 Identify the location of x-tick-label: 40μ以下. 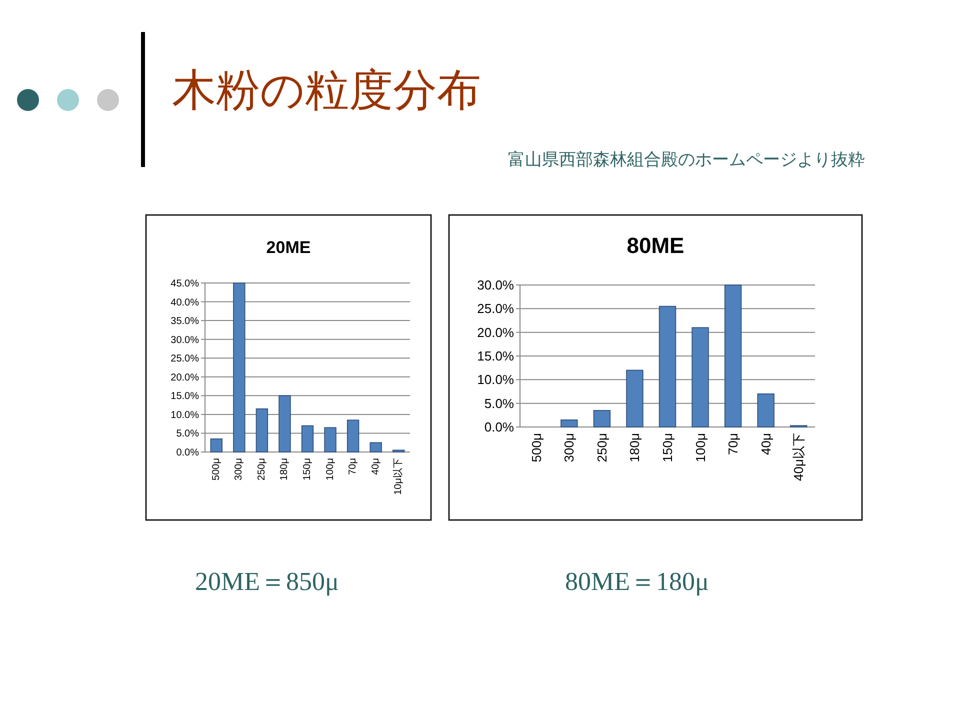
(798, 457).